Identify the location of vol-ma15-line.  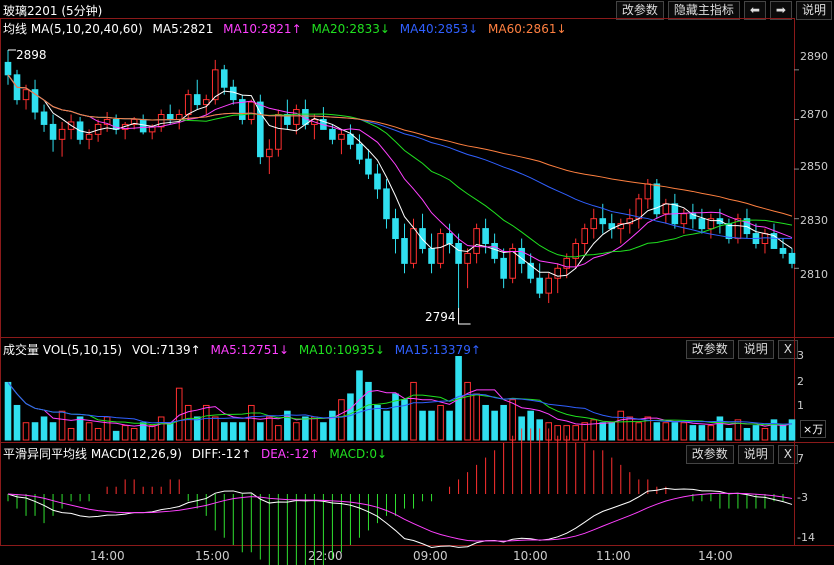
(400, 403).